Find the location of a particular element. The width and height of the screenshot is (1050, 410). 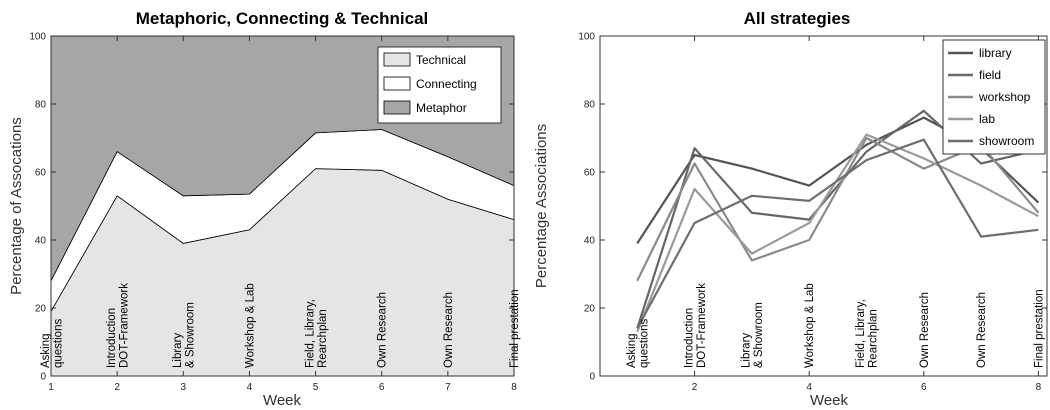

left-annotation-4: Workshop & Lab is located at coordinates (250, 325).